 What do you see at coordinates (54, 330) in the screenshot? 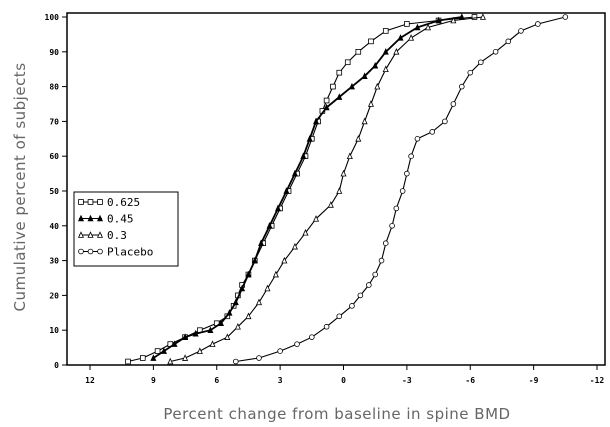
I see `y-tick-label: 10` at bounding box center [54, 330].